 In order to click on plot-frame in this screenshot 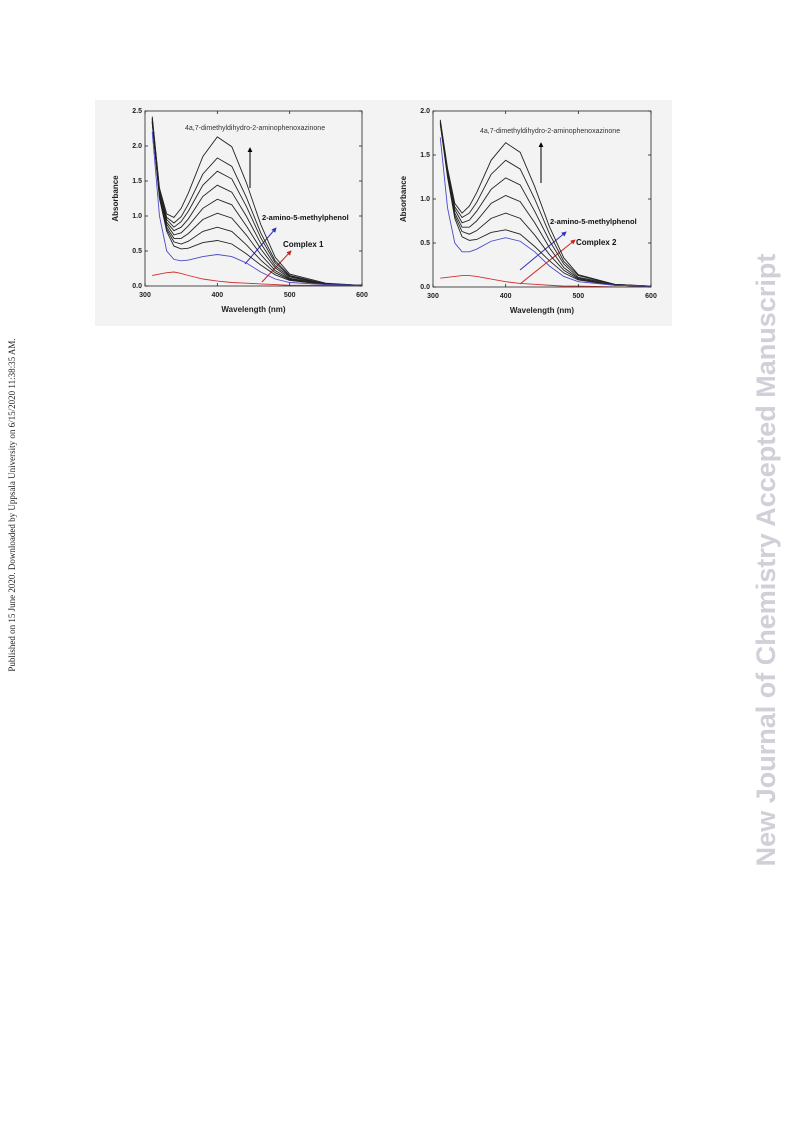, I will do `click(253, 198)`.